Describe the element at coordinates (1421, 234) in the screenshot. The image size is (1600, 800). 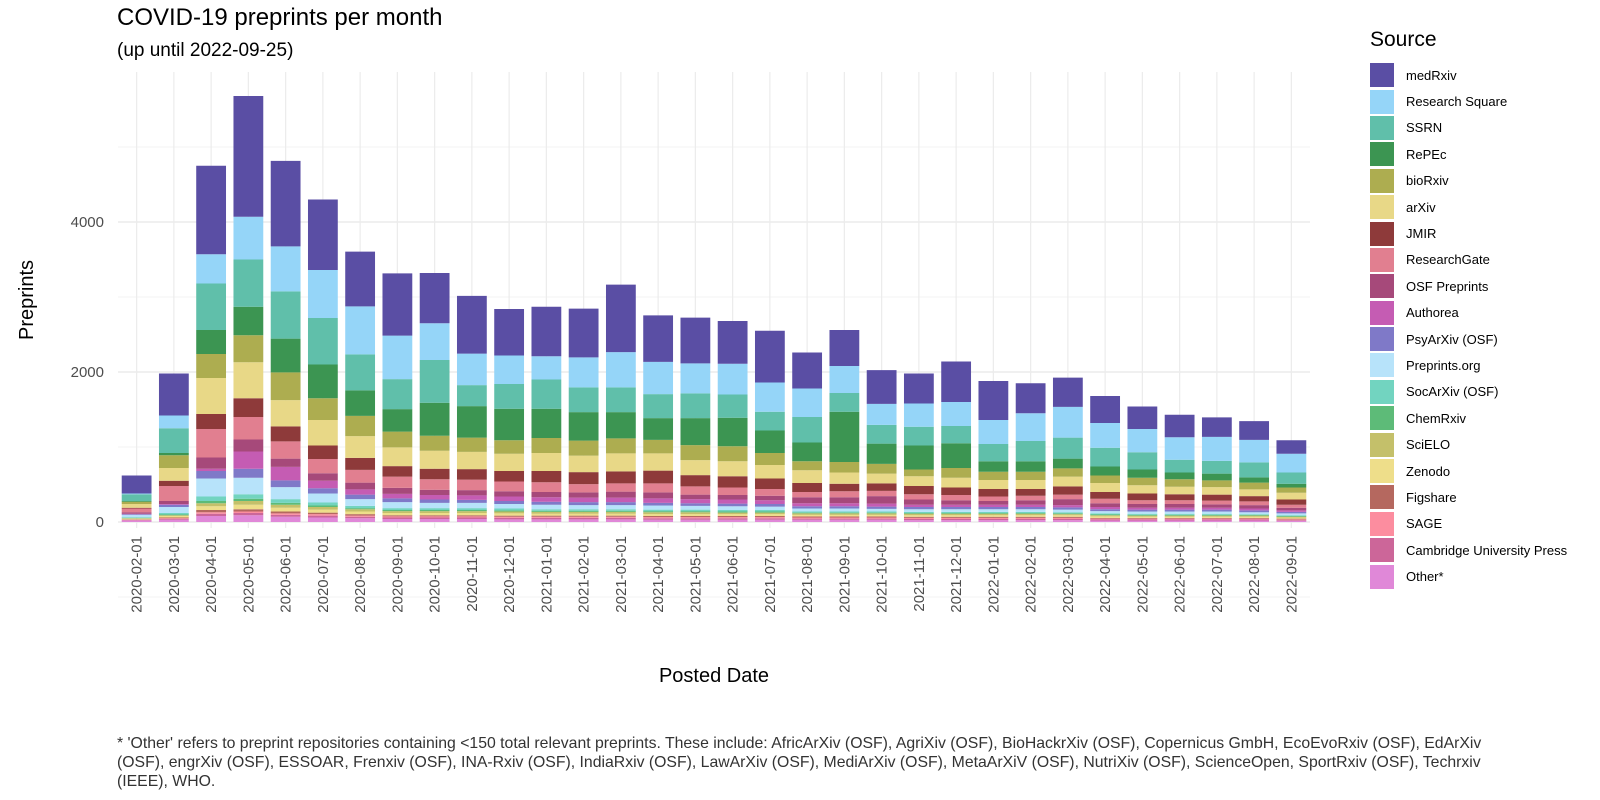
I see `legend-label: JMIR` at that location.